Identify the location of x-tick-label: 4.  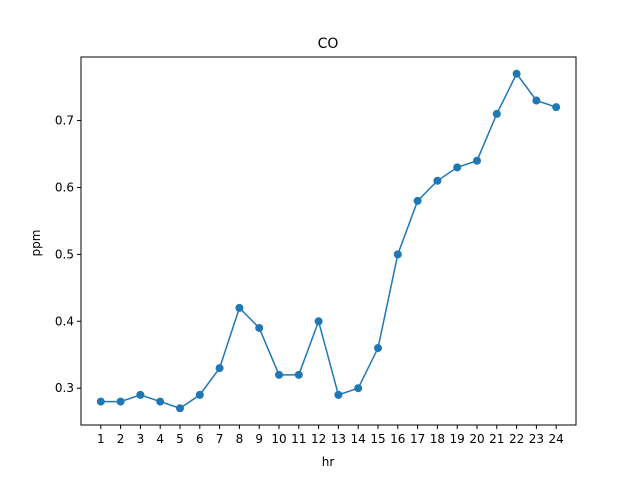
(160, 439).